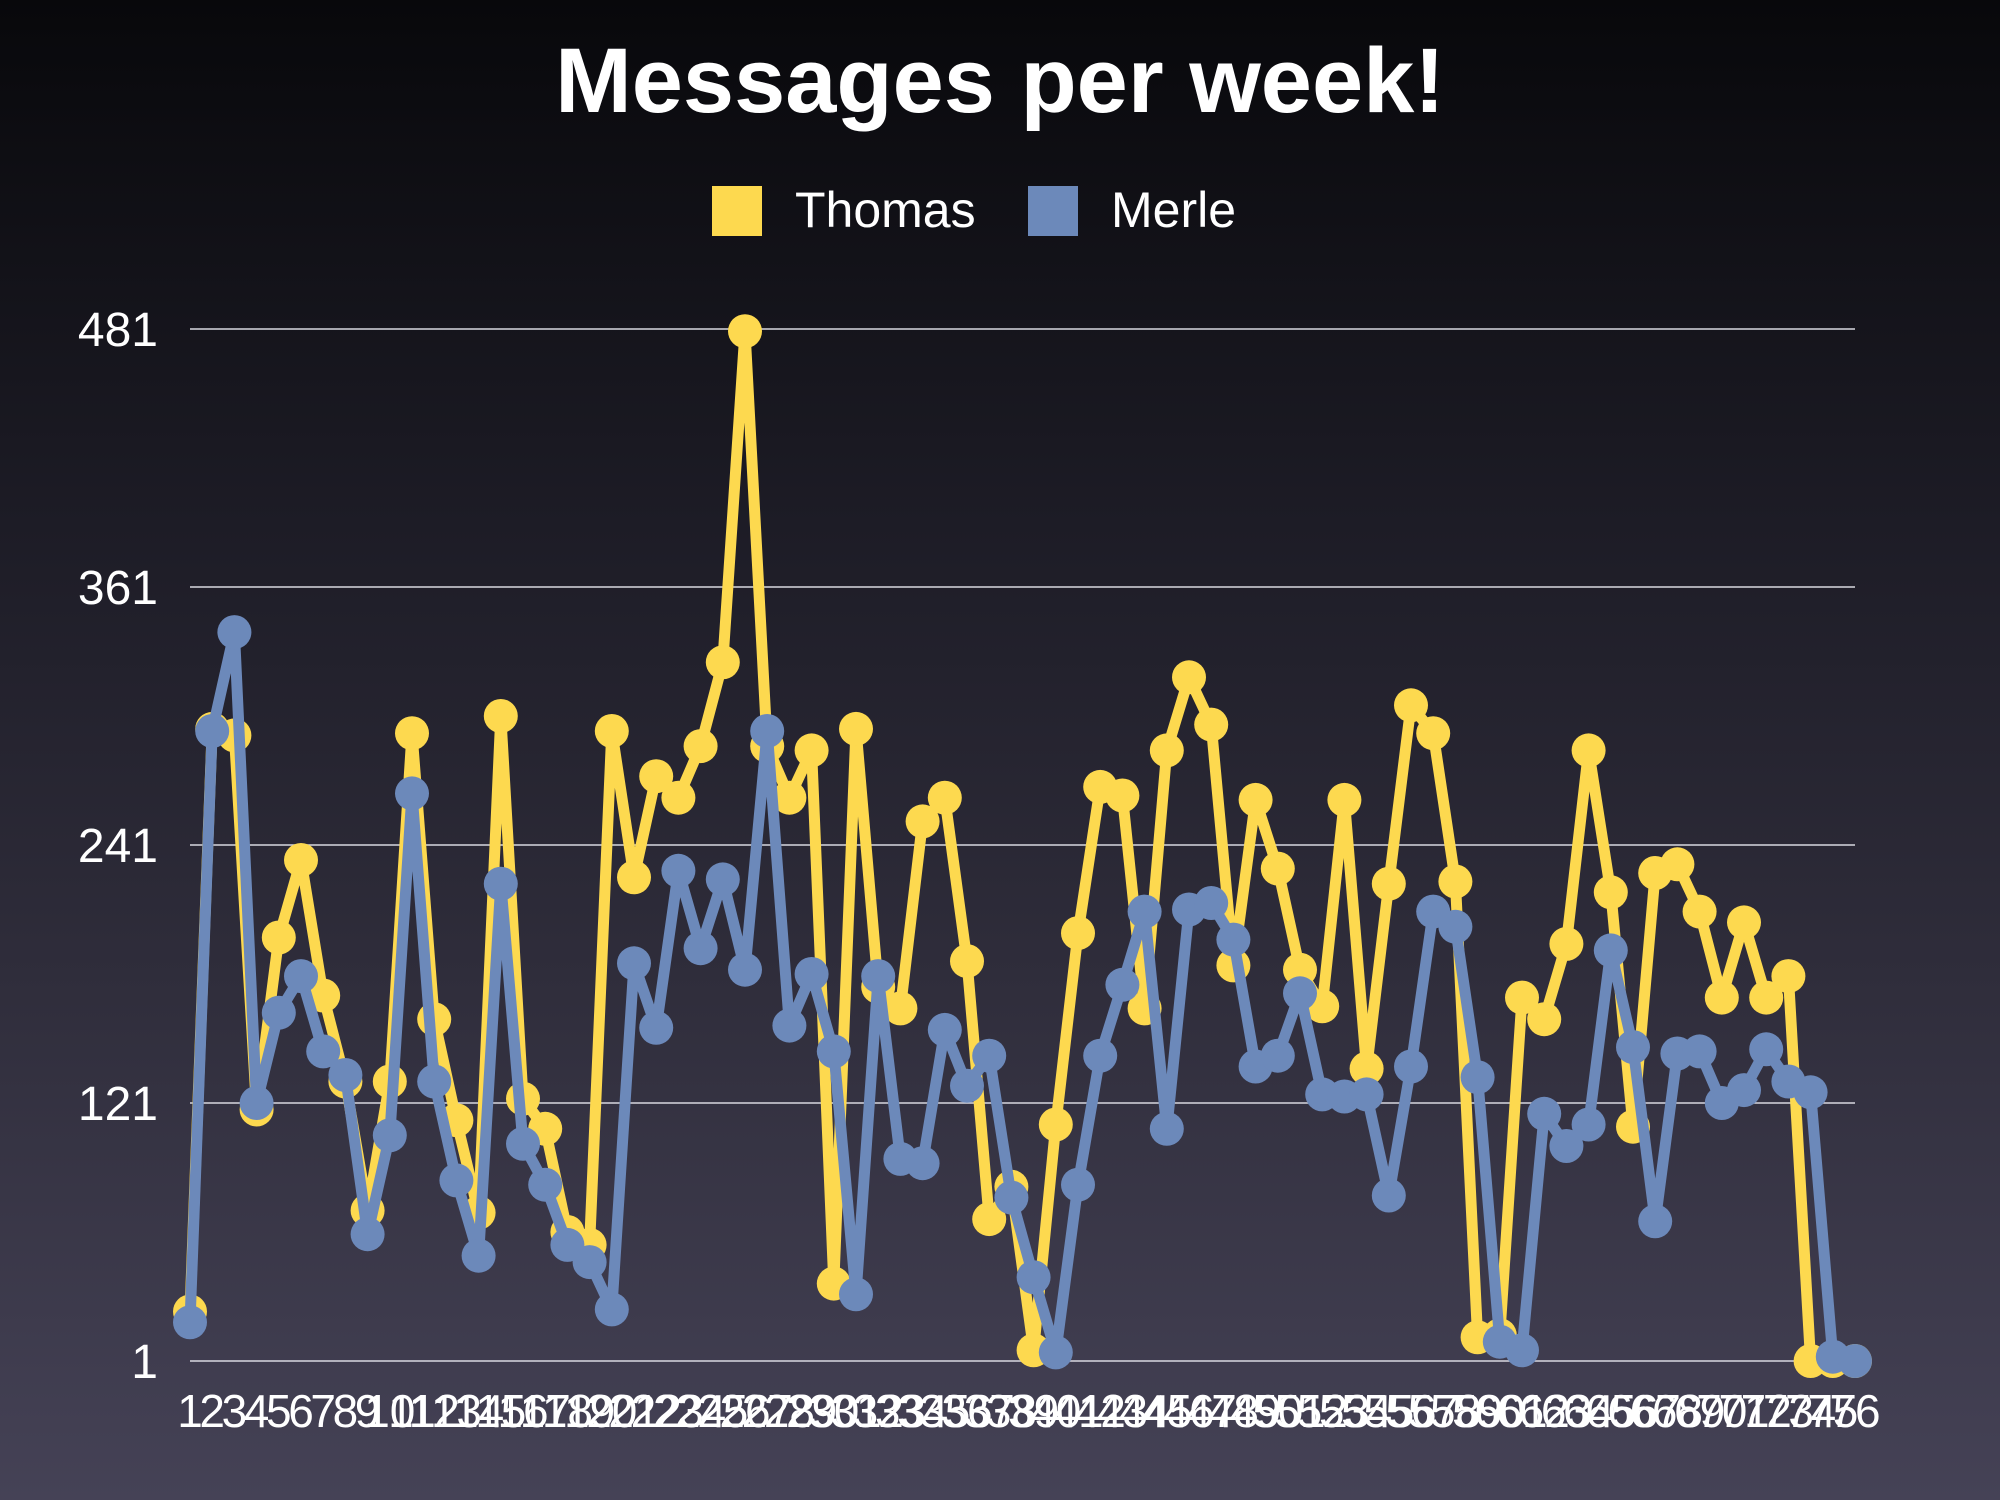 The image size is (2000, 1500). I want to click on x-tick-label: 10, so click(389, 1411).